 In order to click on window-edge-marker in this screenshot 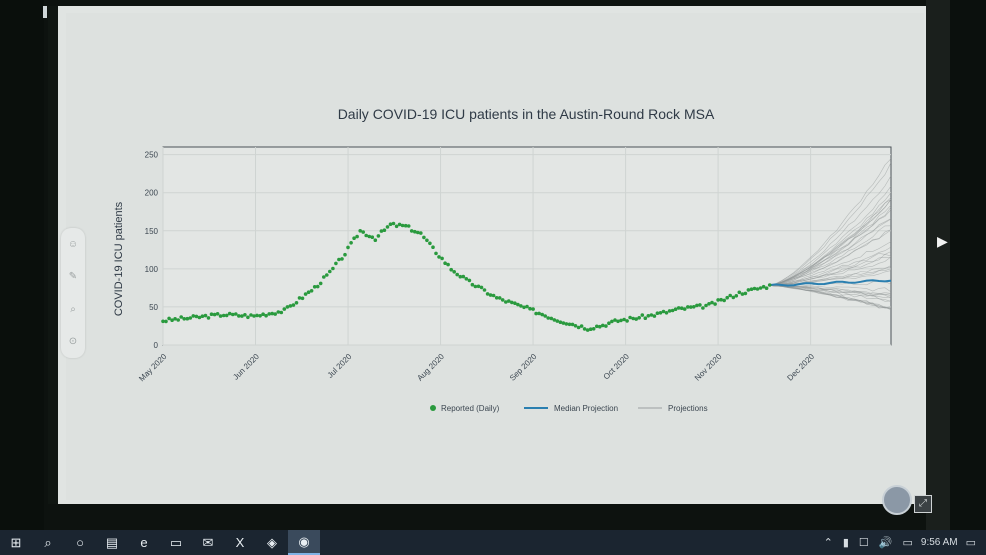, I will do `click(45, 12)`.